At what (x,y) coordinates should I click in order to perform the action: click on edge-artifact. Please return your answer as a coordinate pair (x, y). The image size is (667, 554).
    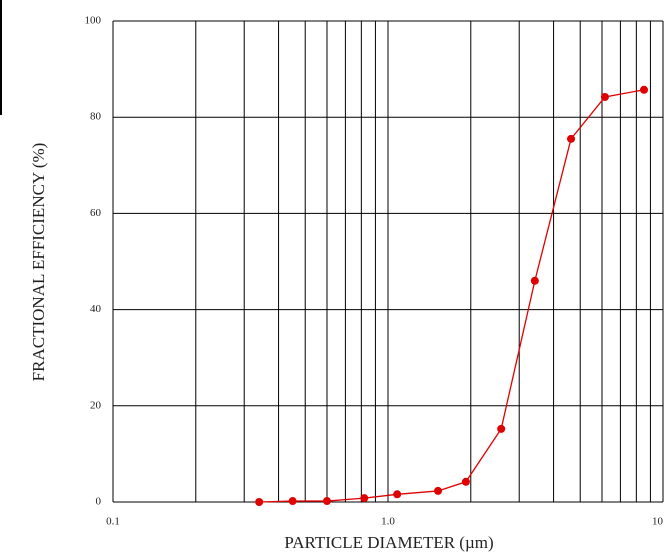
    Looking at the image, I should click on (1, 57).